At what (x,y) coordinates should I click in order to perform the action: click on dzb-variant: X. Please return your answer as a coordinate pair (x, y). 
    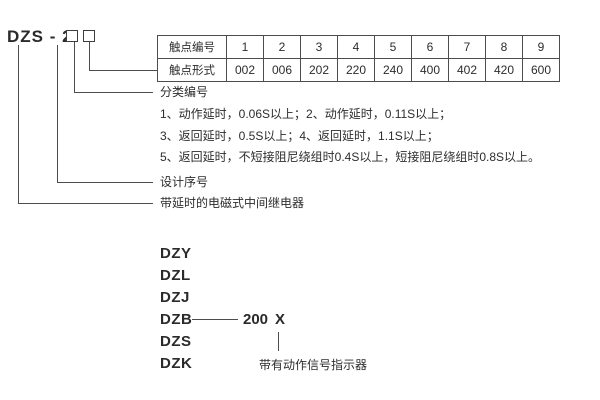
    Looking at the image, I should click on (280, 319).